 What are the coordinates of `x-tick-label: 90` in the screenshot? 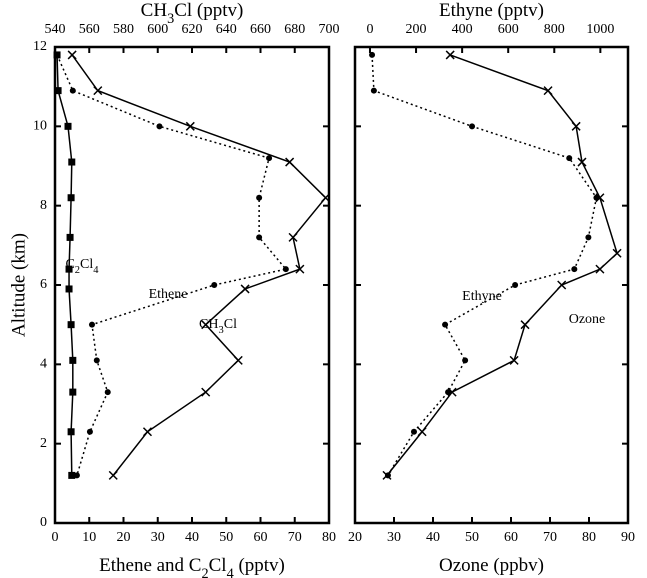 It's located at (628, 537).